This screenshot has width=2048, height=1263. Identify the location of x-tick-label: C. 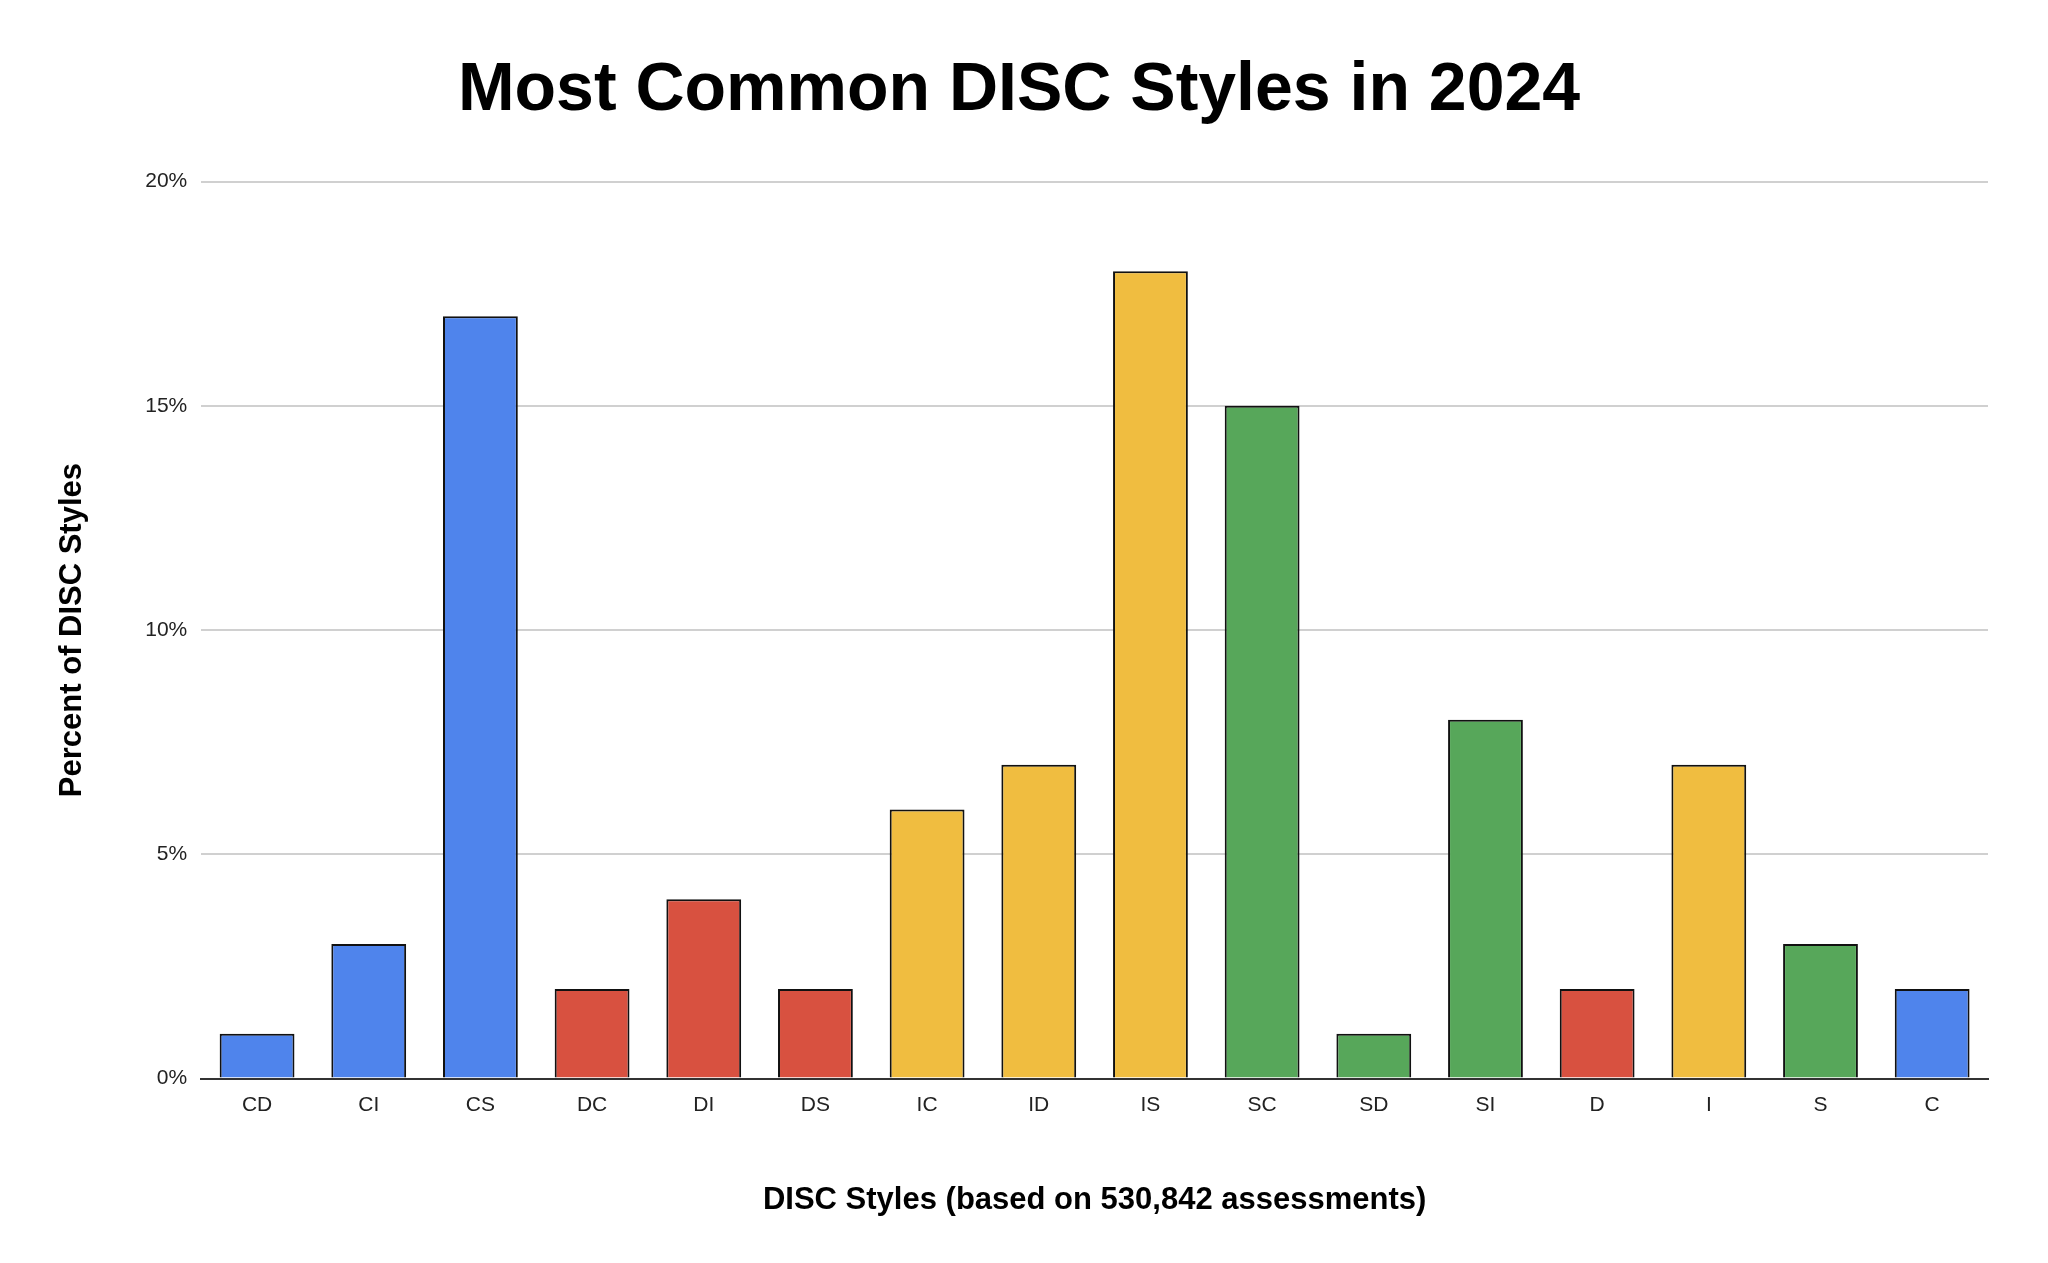
(1932, 1103).